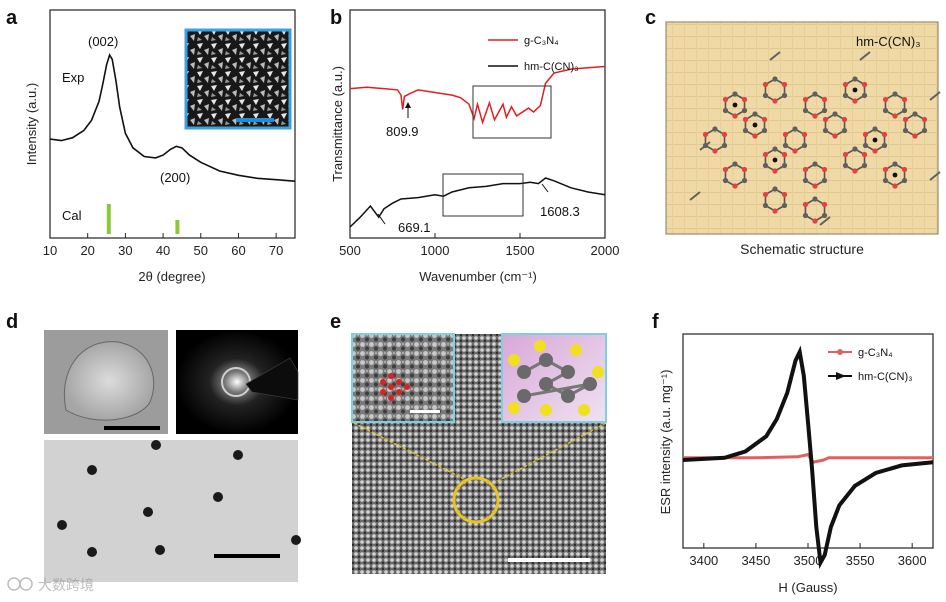  Describe the element at coordinates (860, 560) in the screenshot. I see `f-tick-label: 3550` at that location.